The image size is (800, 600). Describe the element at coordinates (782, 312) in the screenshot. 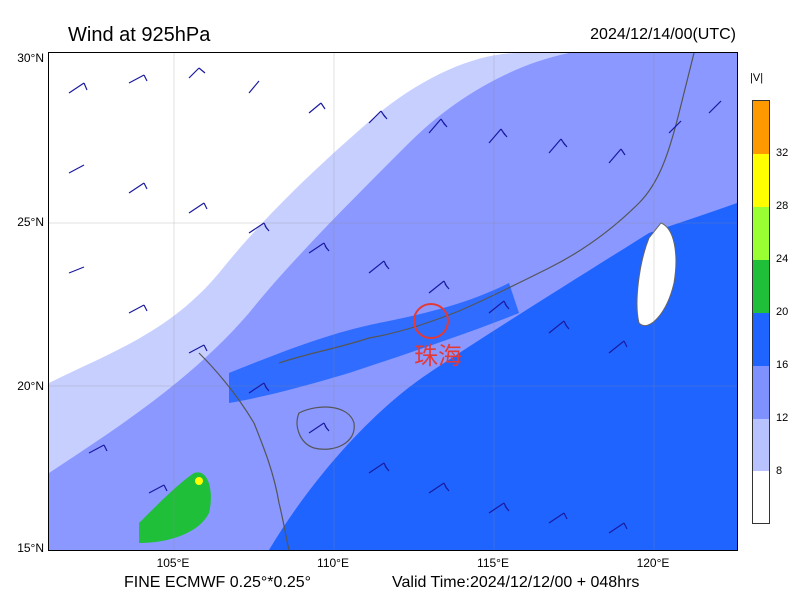

I see `colorbar-tick: 20` at that location.